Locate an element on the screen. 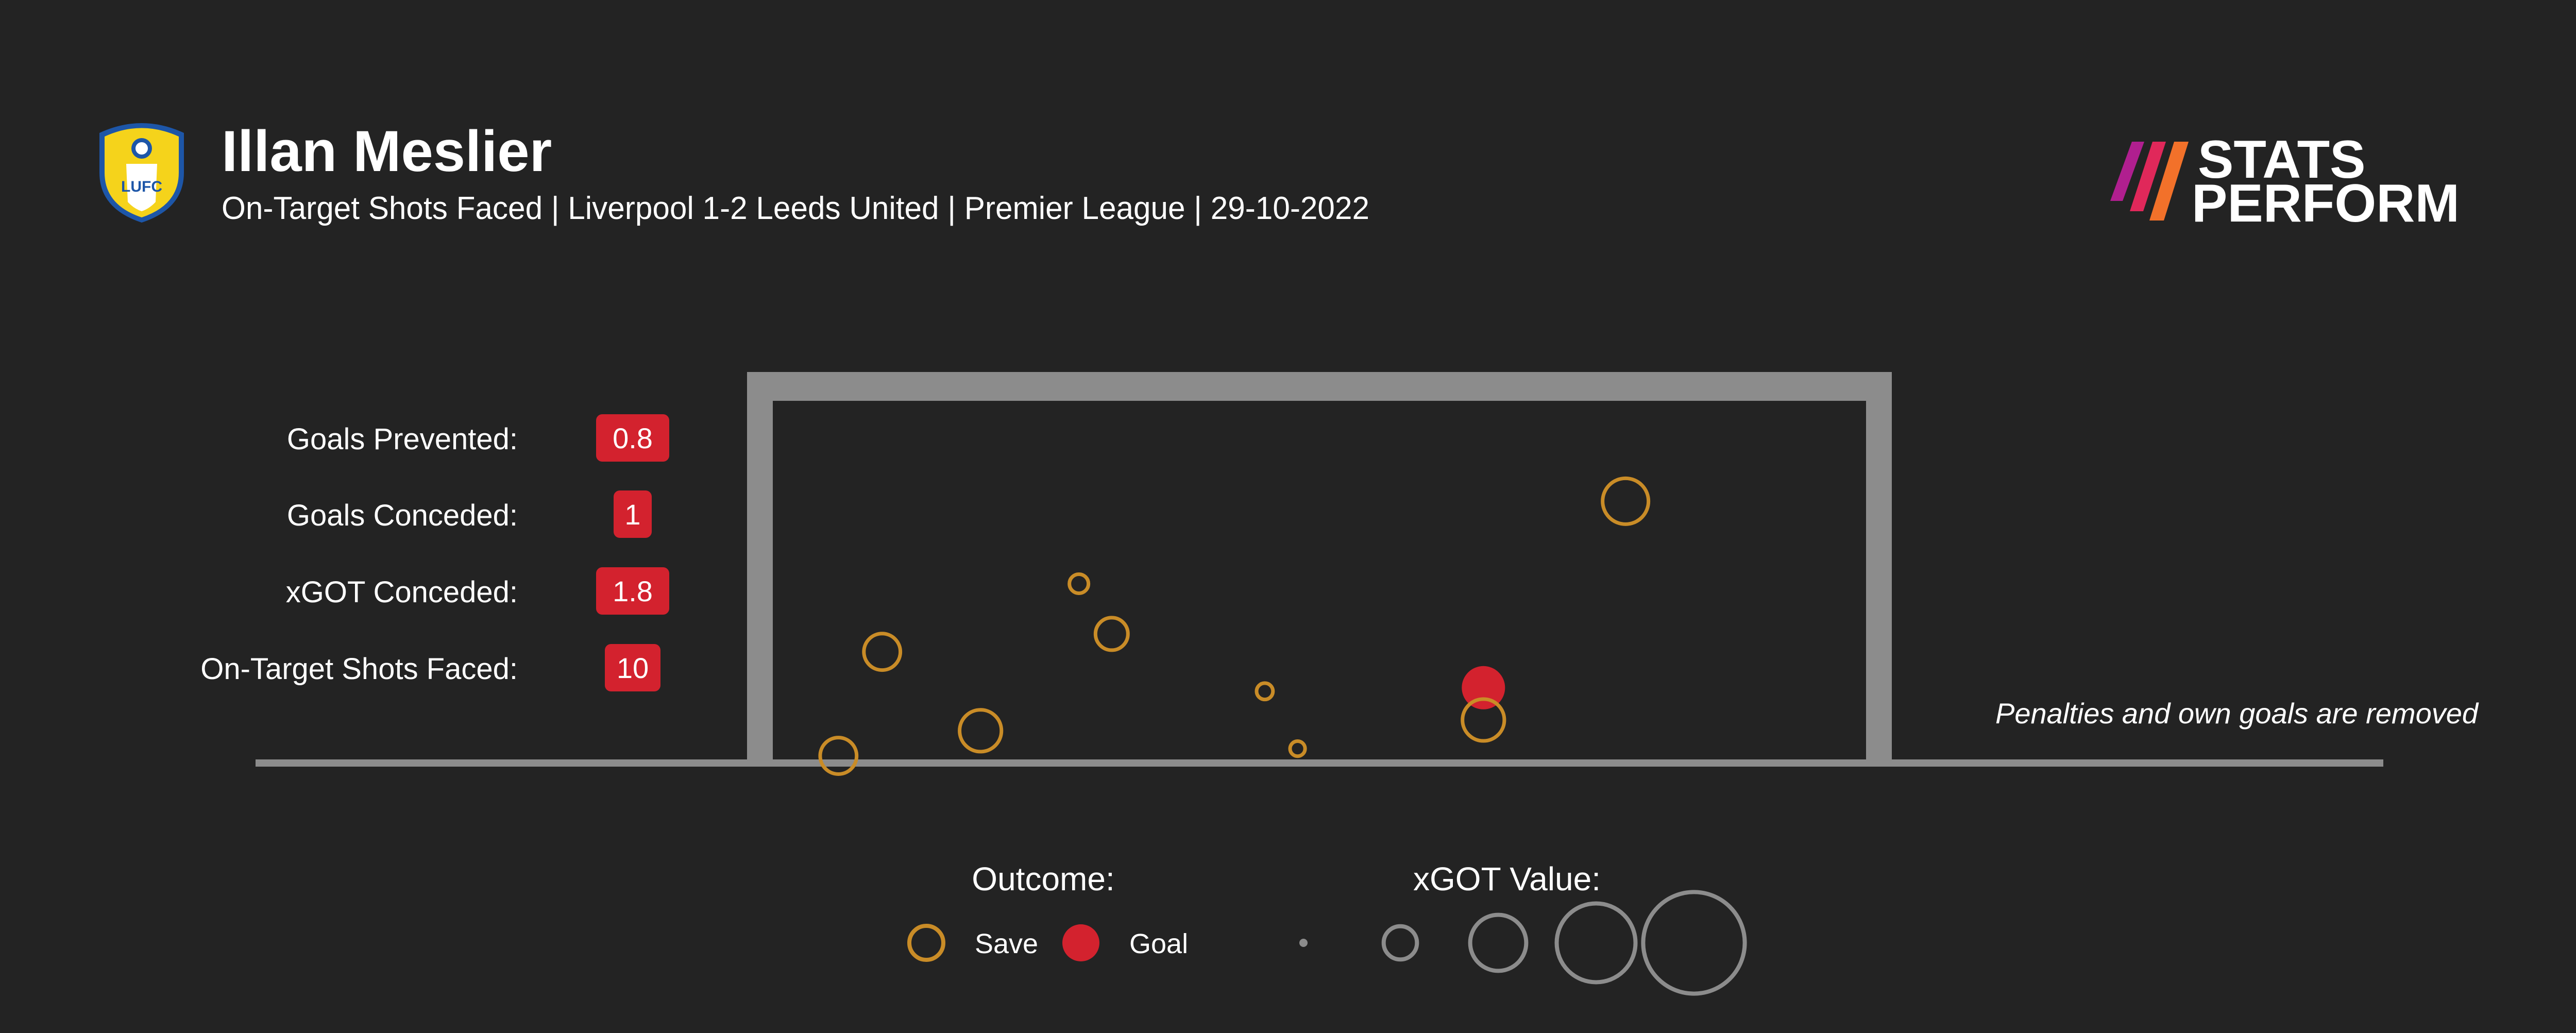 Image resolution: width=2576 pixels, height=1033 pixels. brand-line-1: STATS is located at coordinates (2281, 160).